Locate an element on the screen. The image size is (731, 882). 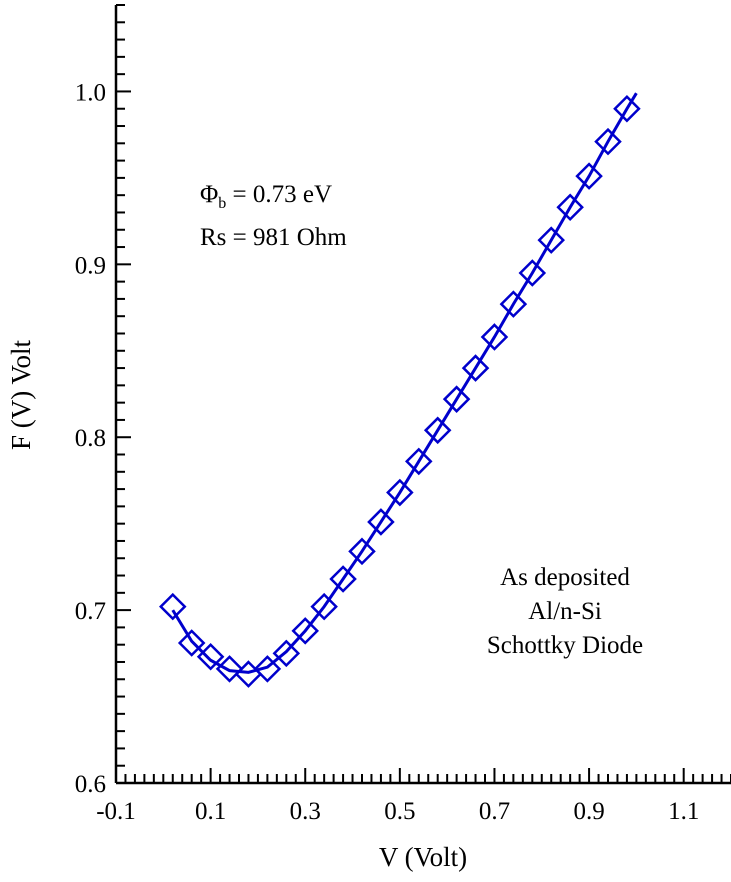
phi-symbol: Φ is located at coordinates (209, 194).